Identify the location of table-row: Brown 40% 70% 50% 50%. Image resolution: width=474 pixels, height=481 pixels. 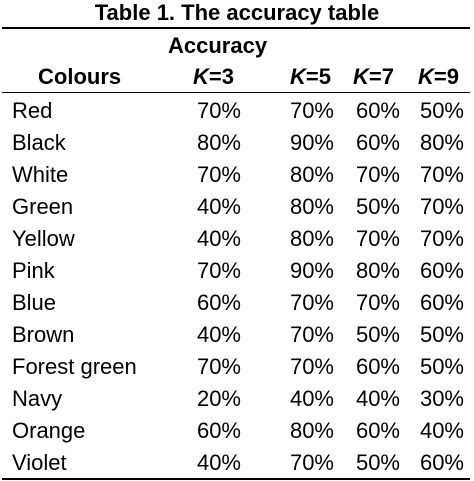
(237, 336).